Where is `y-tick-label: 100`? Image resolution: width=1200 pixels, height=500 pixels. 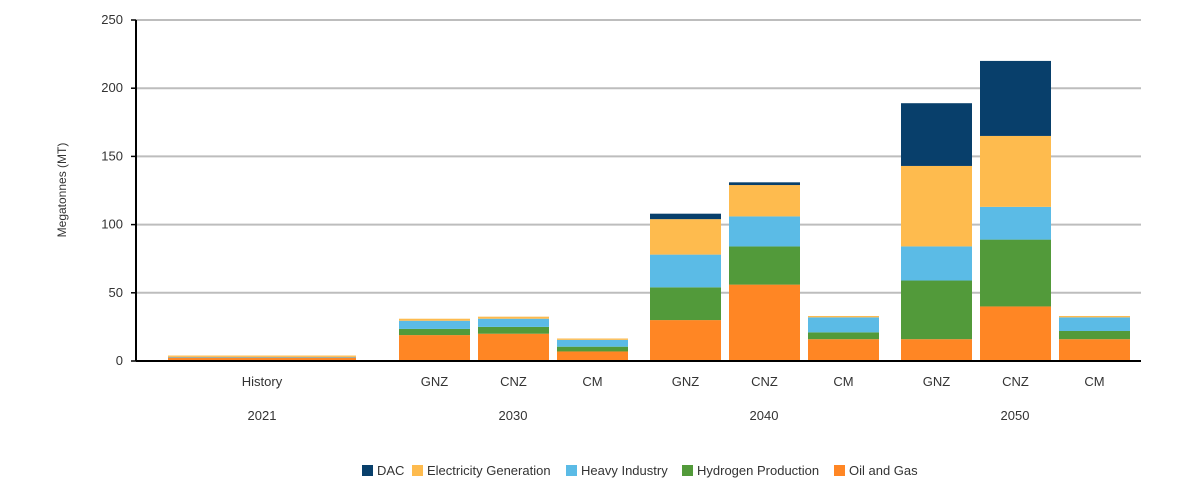
y-tick-label: 100 is located at coordinates (112, 224).